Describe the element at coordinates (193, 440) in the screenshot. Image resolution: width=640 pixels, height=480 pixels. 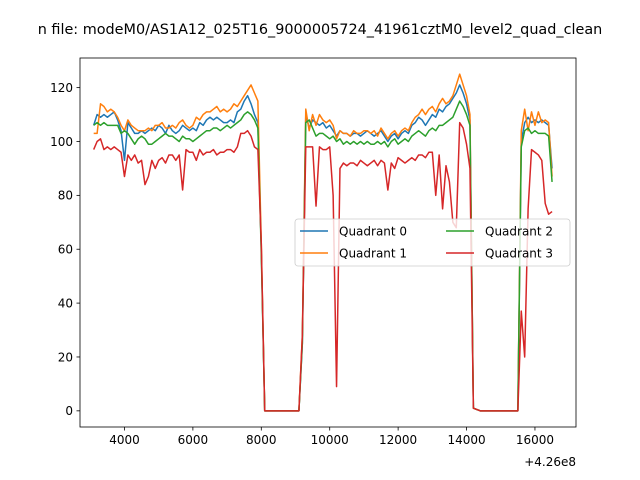
I see `x-tick-label: 6000` at that location.